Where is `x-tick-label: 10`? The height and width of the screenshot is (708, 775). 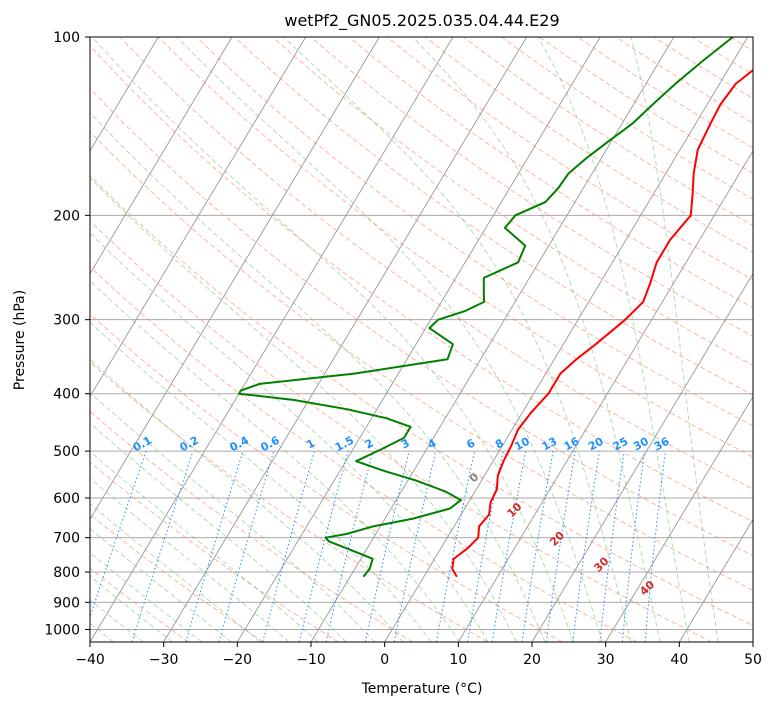
x-tick-label: 10 is located at coordinates (458, 660).